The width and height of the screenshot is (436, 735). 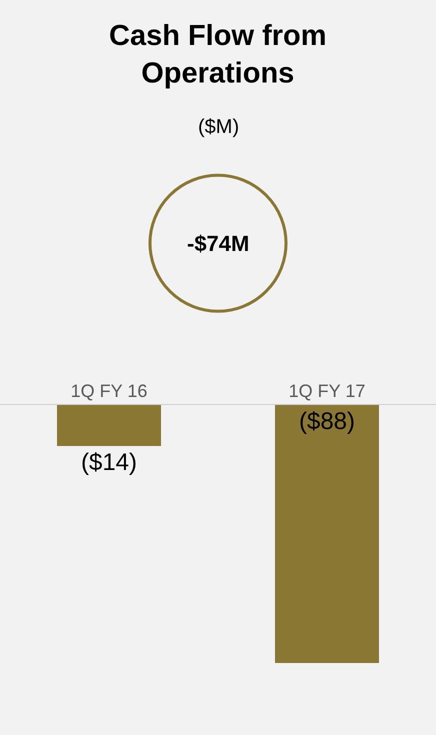 I want to click on data-label: ($88), so click(x=327, y=421).